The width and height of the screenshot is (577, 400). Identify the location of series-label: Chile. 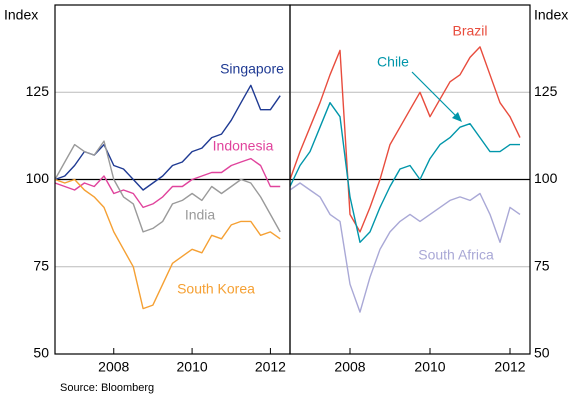
(393, 62).